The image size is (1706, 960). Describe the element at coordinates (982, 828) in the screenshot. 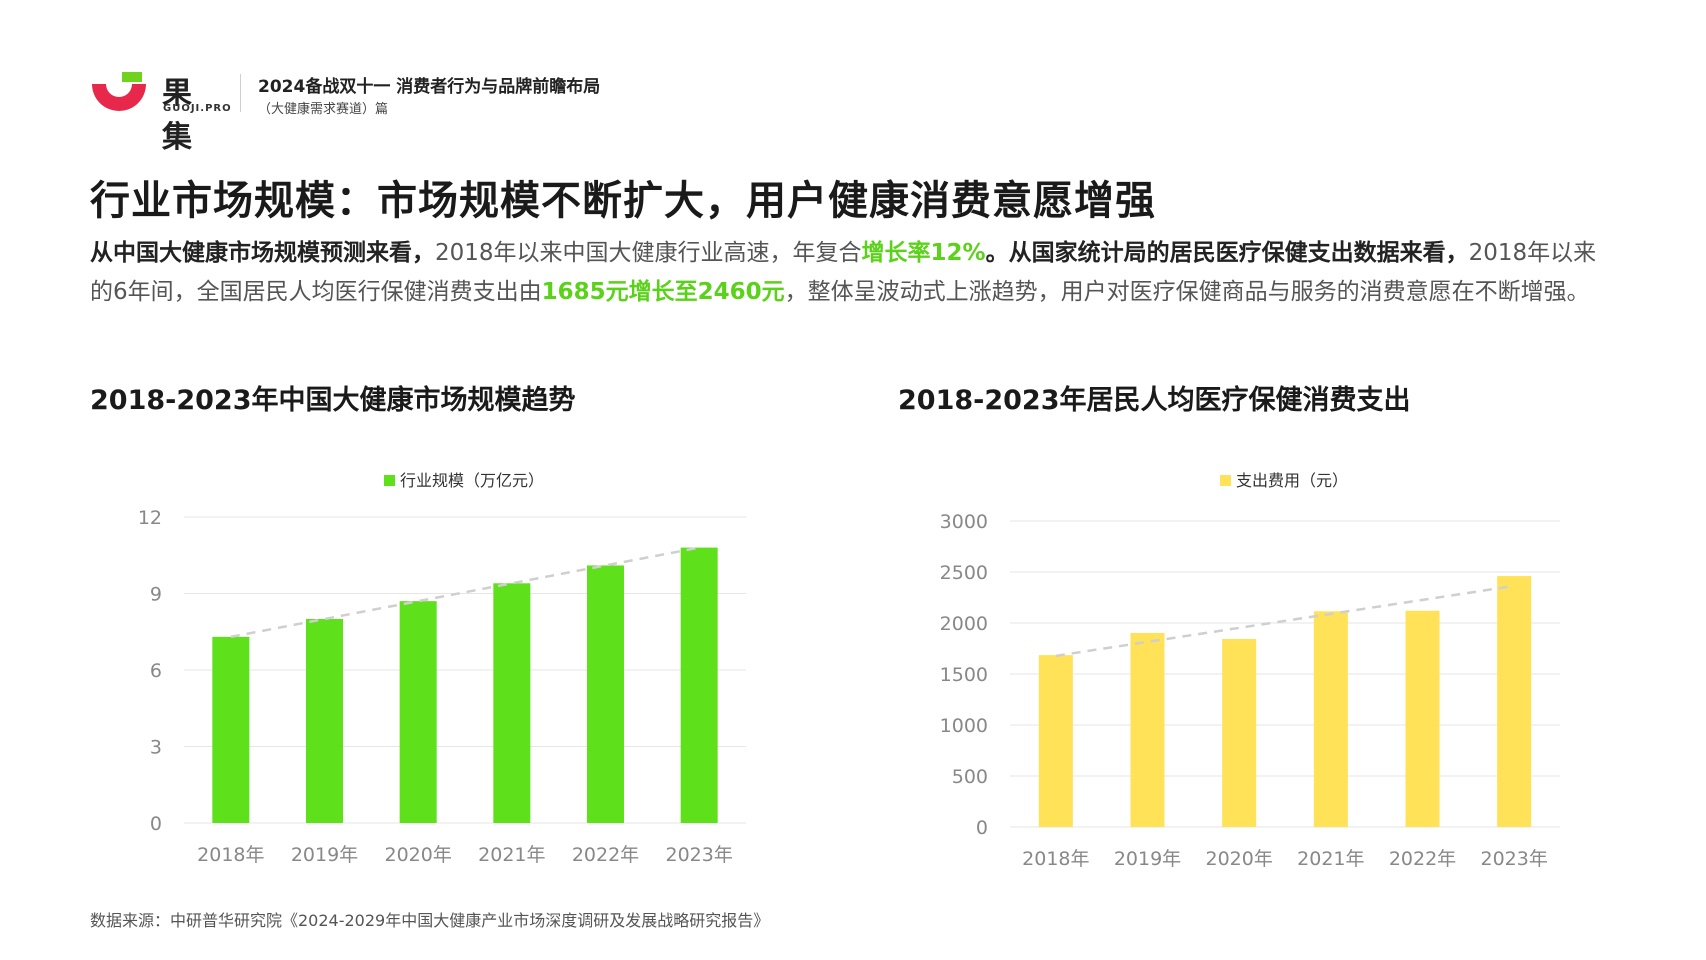

I see `health-spending-ytick-label: 0` at that location.